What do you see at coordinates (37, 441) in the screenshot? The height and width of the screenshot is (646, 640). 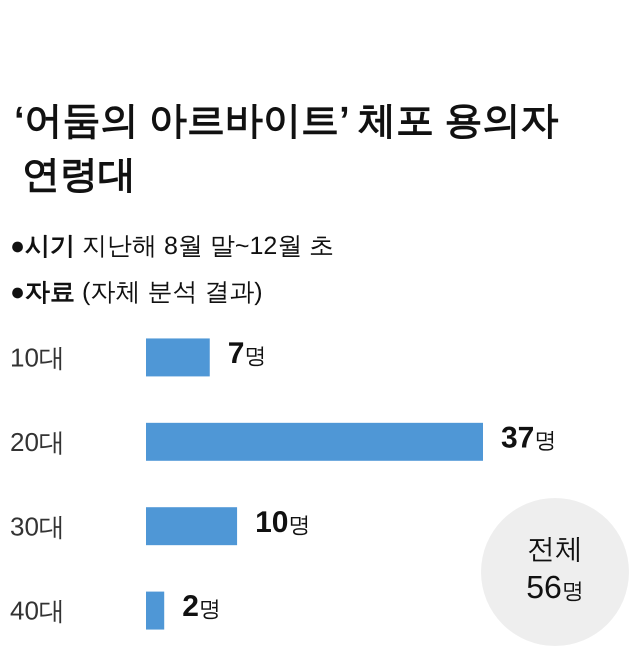 I see `y-tick-label: 20대` at bounding box center [37, 441].